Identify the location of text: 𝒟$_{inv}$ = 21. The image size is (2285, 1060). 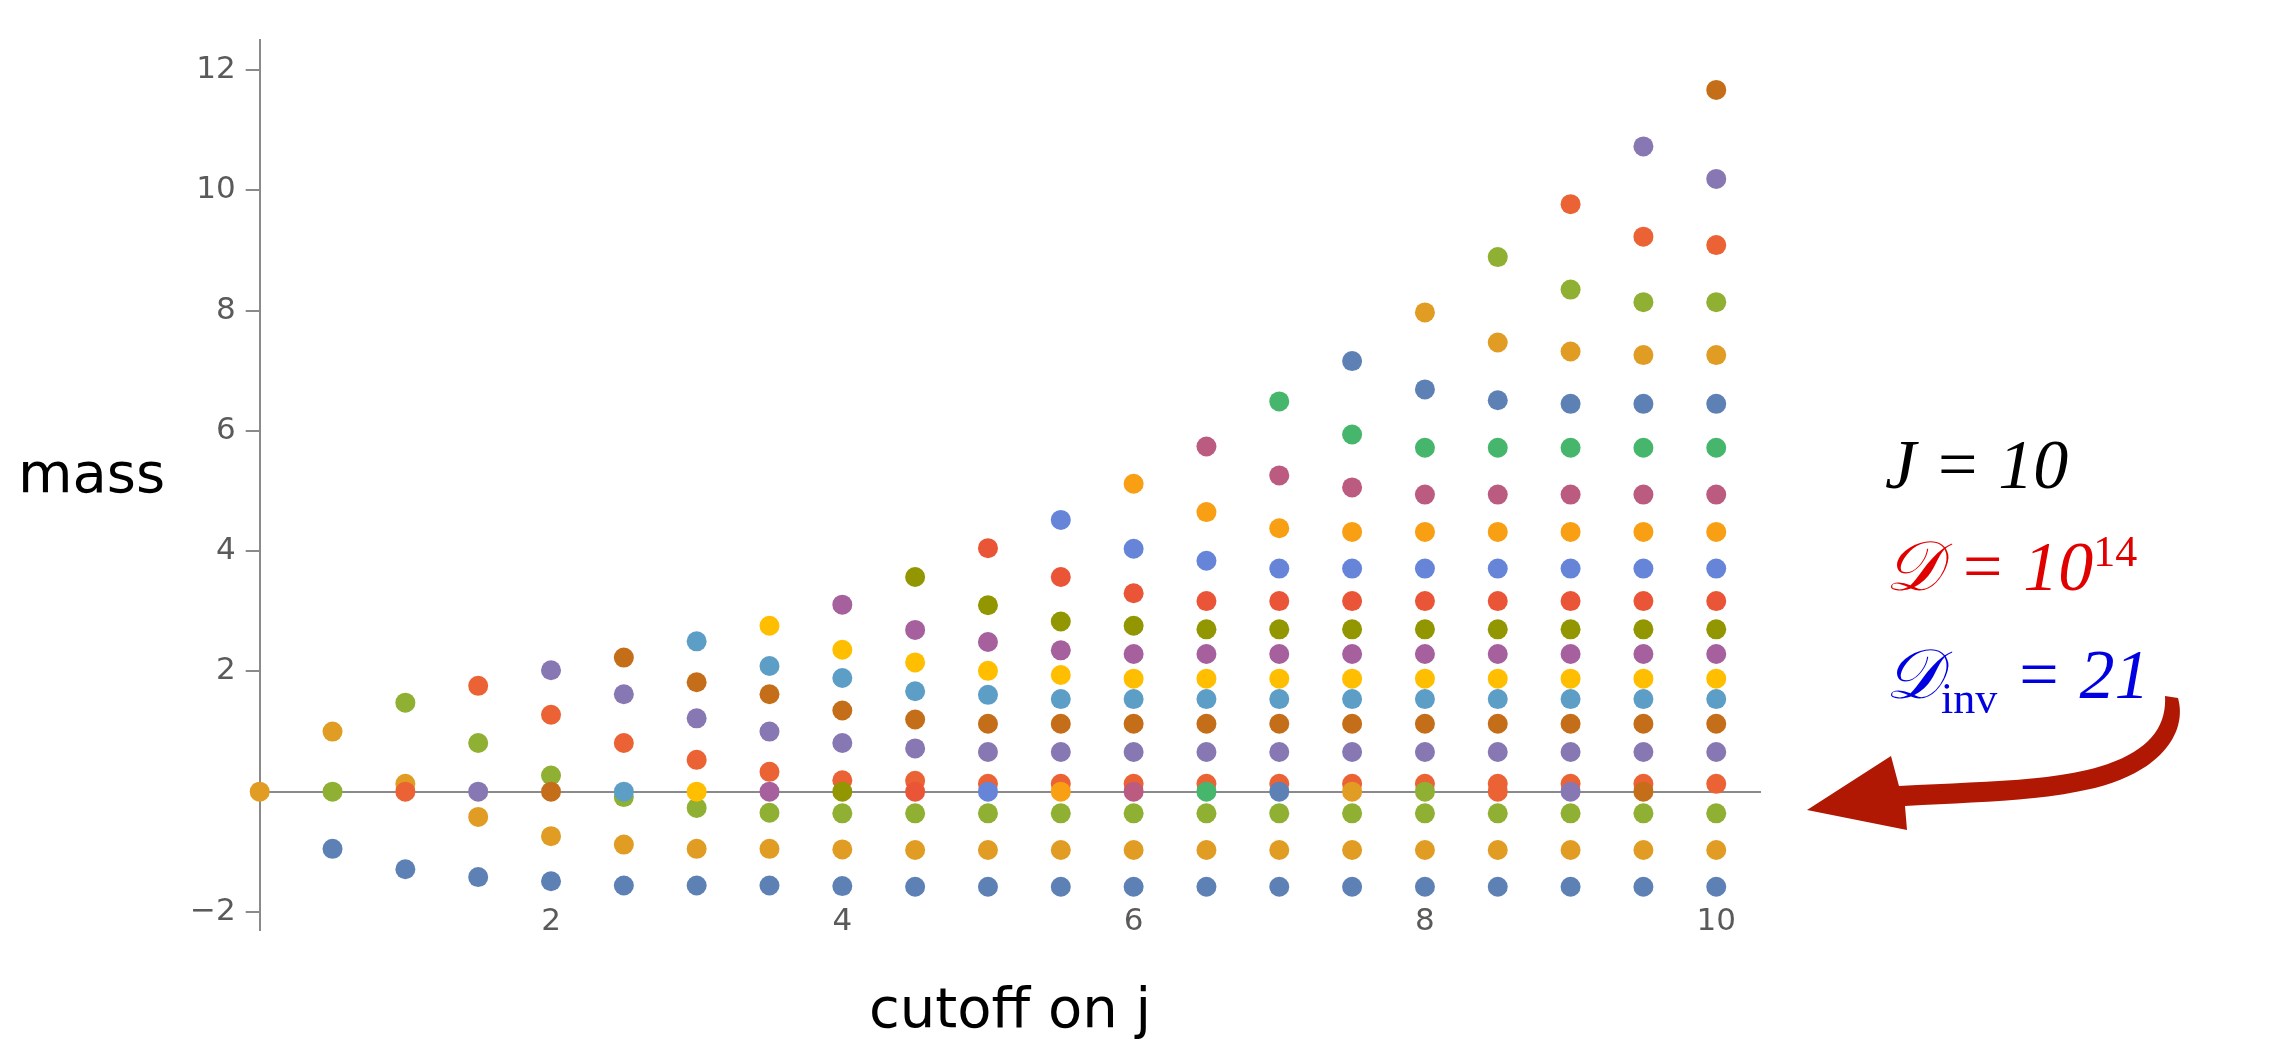
(2017, 679).